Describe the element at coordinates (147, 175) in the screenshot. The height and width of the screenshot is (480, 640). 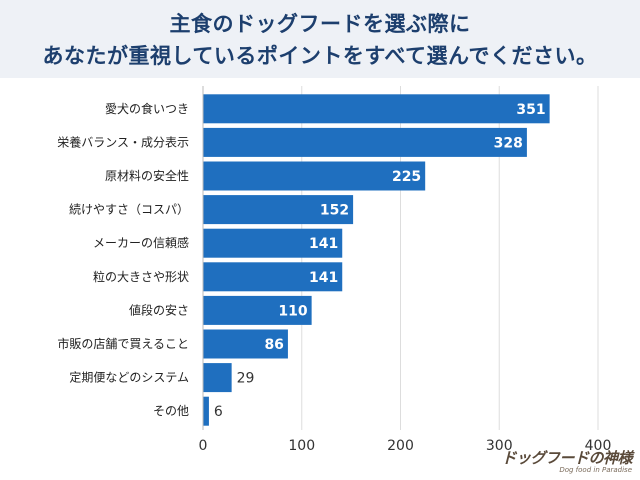
I see `category-label: 原材料の安全性` at that location.